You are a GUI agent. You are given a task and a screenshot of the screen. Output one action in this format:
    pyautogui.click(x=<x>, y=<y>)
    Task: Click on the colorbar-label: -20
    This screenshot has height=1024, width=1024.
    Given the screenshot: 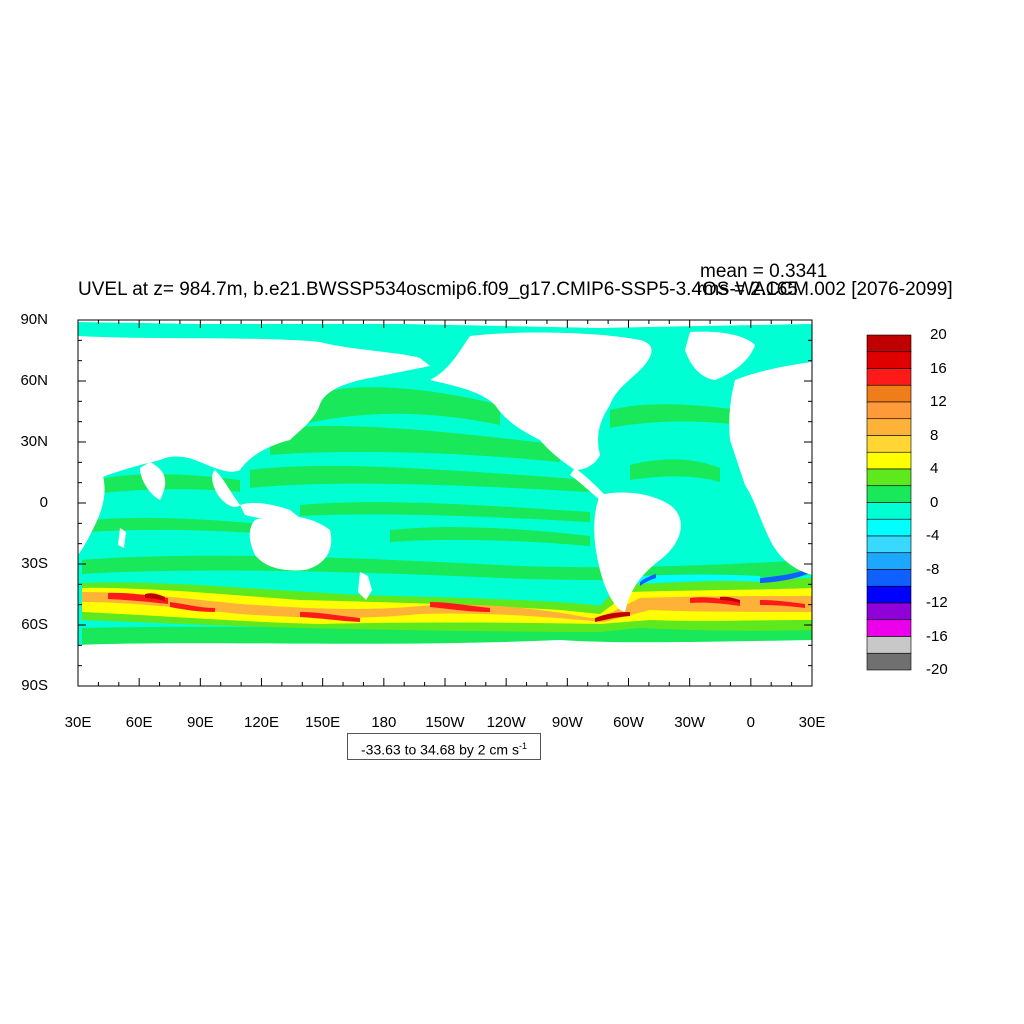 What is the action you would take?
    pyautogui.click(x=937, y=669)
    